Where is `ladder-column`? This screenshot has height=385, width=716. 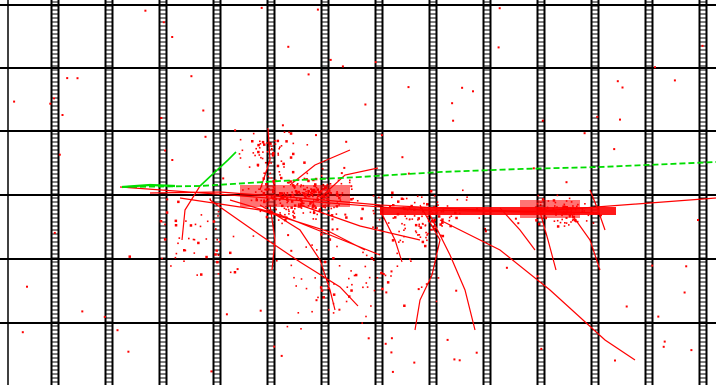 ladder-column is located at coordinates (703, 192).